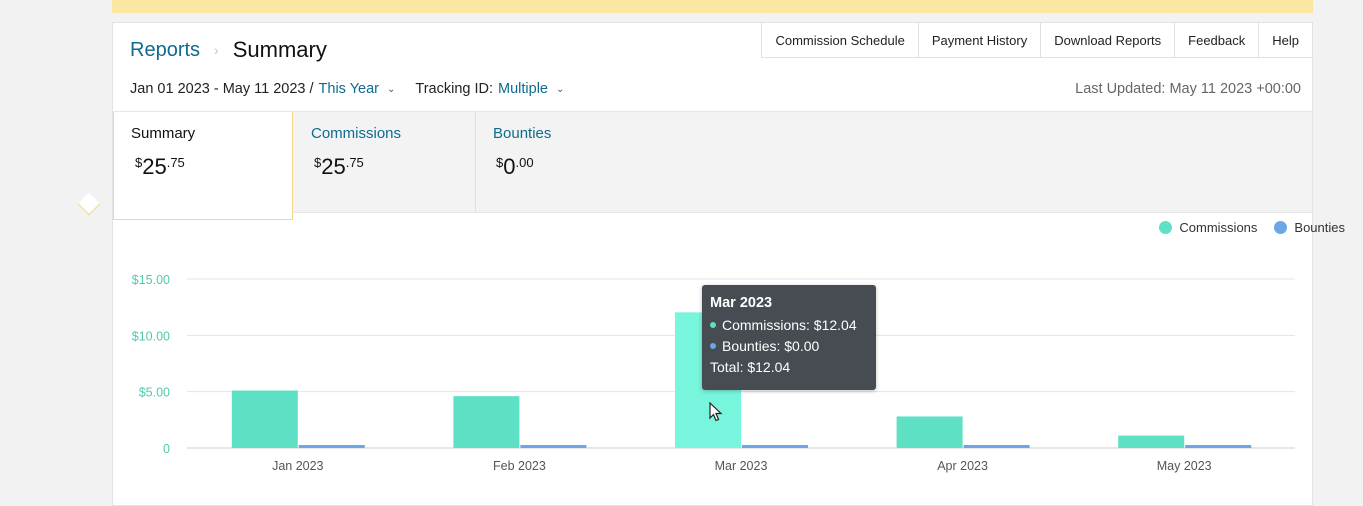 This screenshot has width=1363, height=506. What do you see at coordinates (1184, 466) in the screenshot?
I see `x-tick-label: May 2023` at bounding box center [1184, 466].